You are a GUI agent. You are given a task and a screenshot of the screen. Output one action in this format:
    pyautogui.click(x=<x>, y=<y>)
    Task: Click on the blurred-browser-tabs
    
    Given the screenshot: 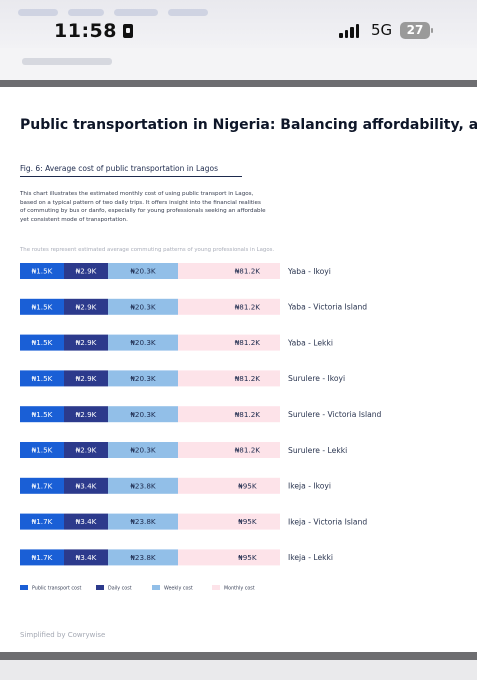 What is the action you would take?
    pyautogui.click(x=113, y=12)
    